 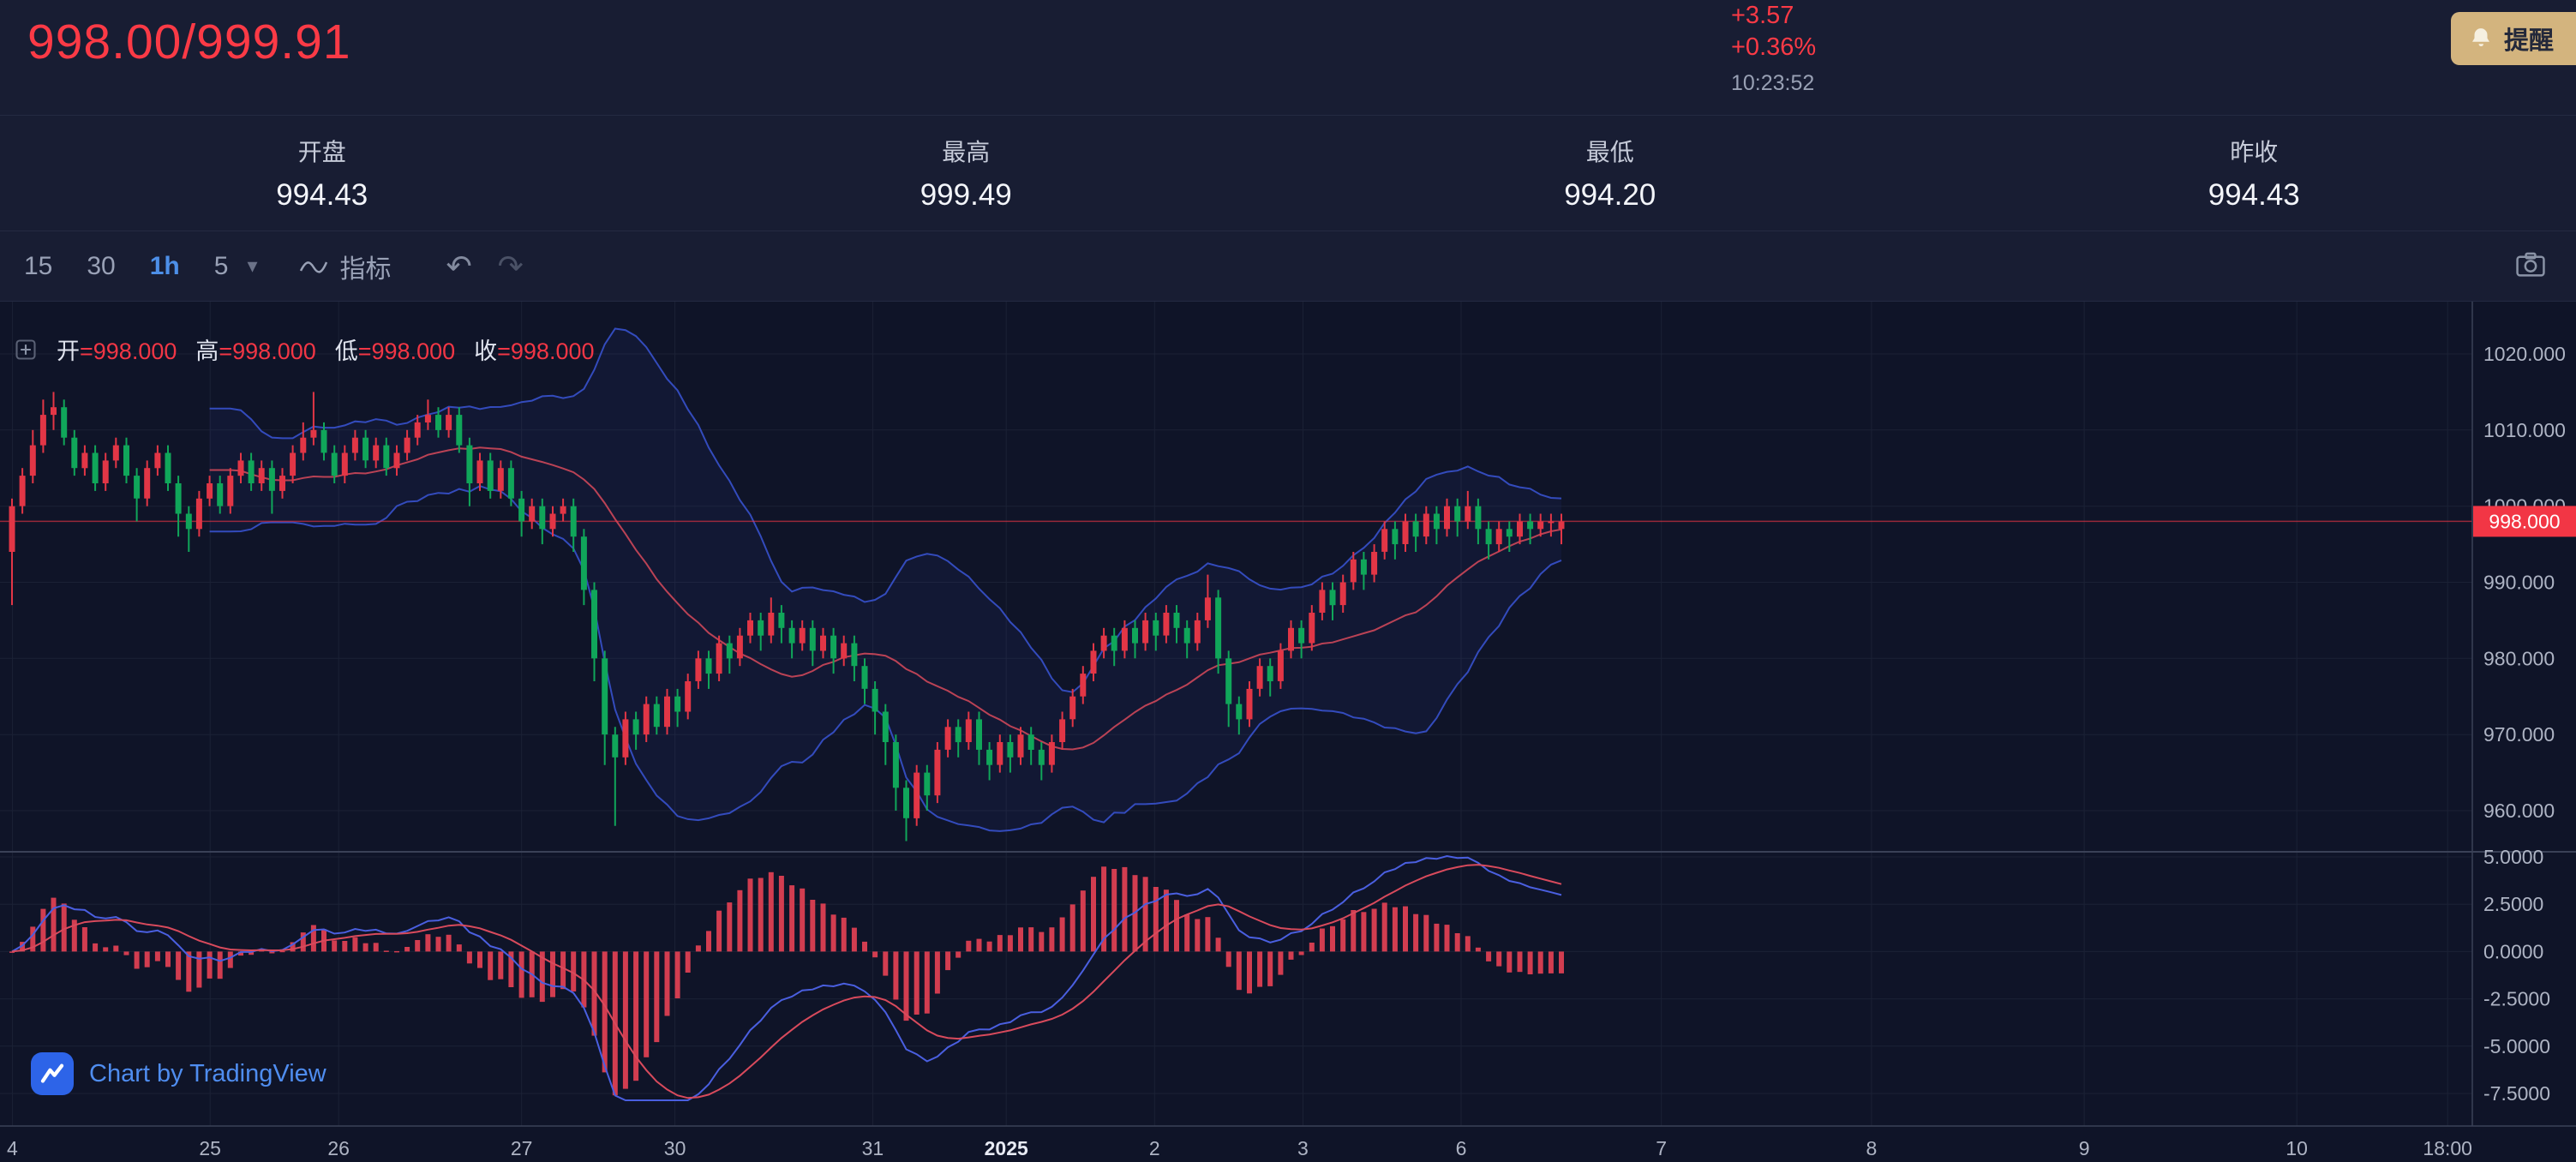 What do you see at coordinates (522, 1148) in the screenshot?
I see `svg-text: 27` at bounding box center [522, 1148].